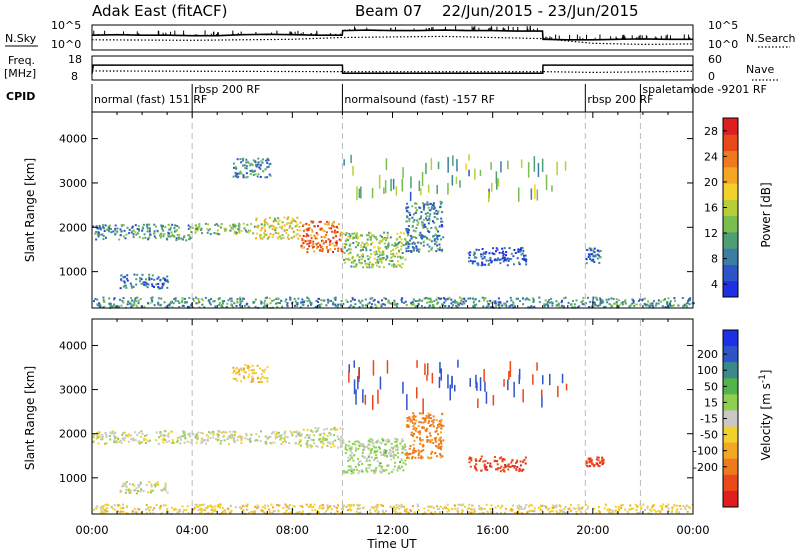 The width and height of the screenshot is (800, 554). I want to click on freq-tick-top: 18, so click(75, 59).